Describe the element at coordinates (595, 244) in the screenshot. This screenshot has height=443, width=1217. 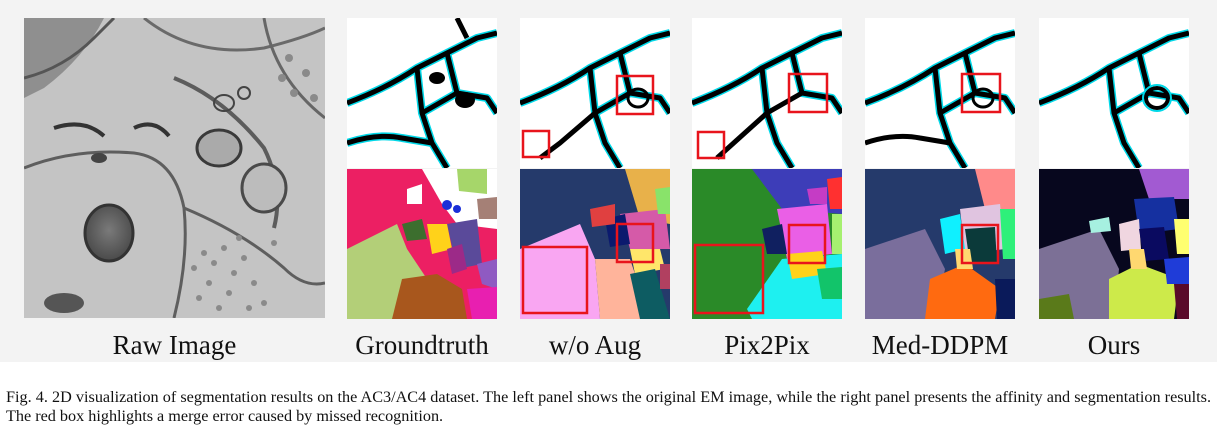
I see `segmentation-map-without-augmentation` at that location.